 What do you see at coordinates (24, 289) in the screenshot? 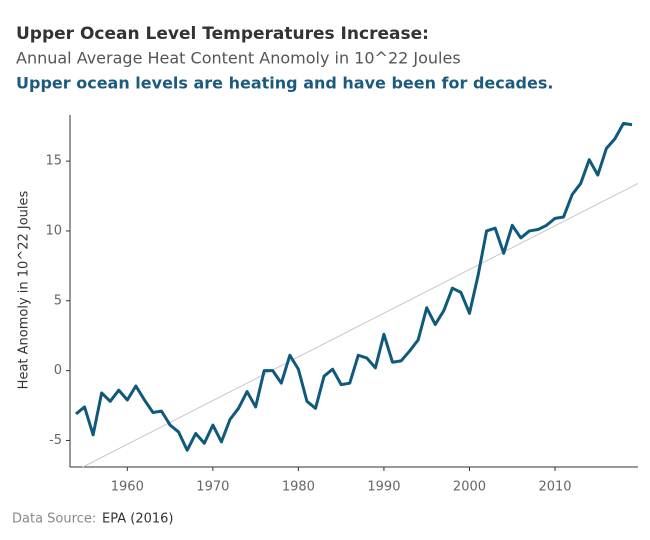
I see `y-axis-label: Heat Anomoly in 10^22 Joules` at bounding box center [24, 289].